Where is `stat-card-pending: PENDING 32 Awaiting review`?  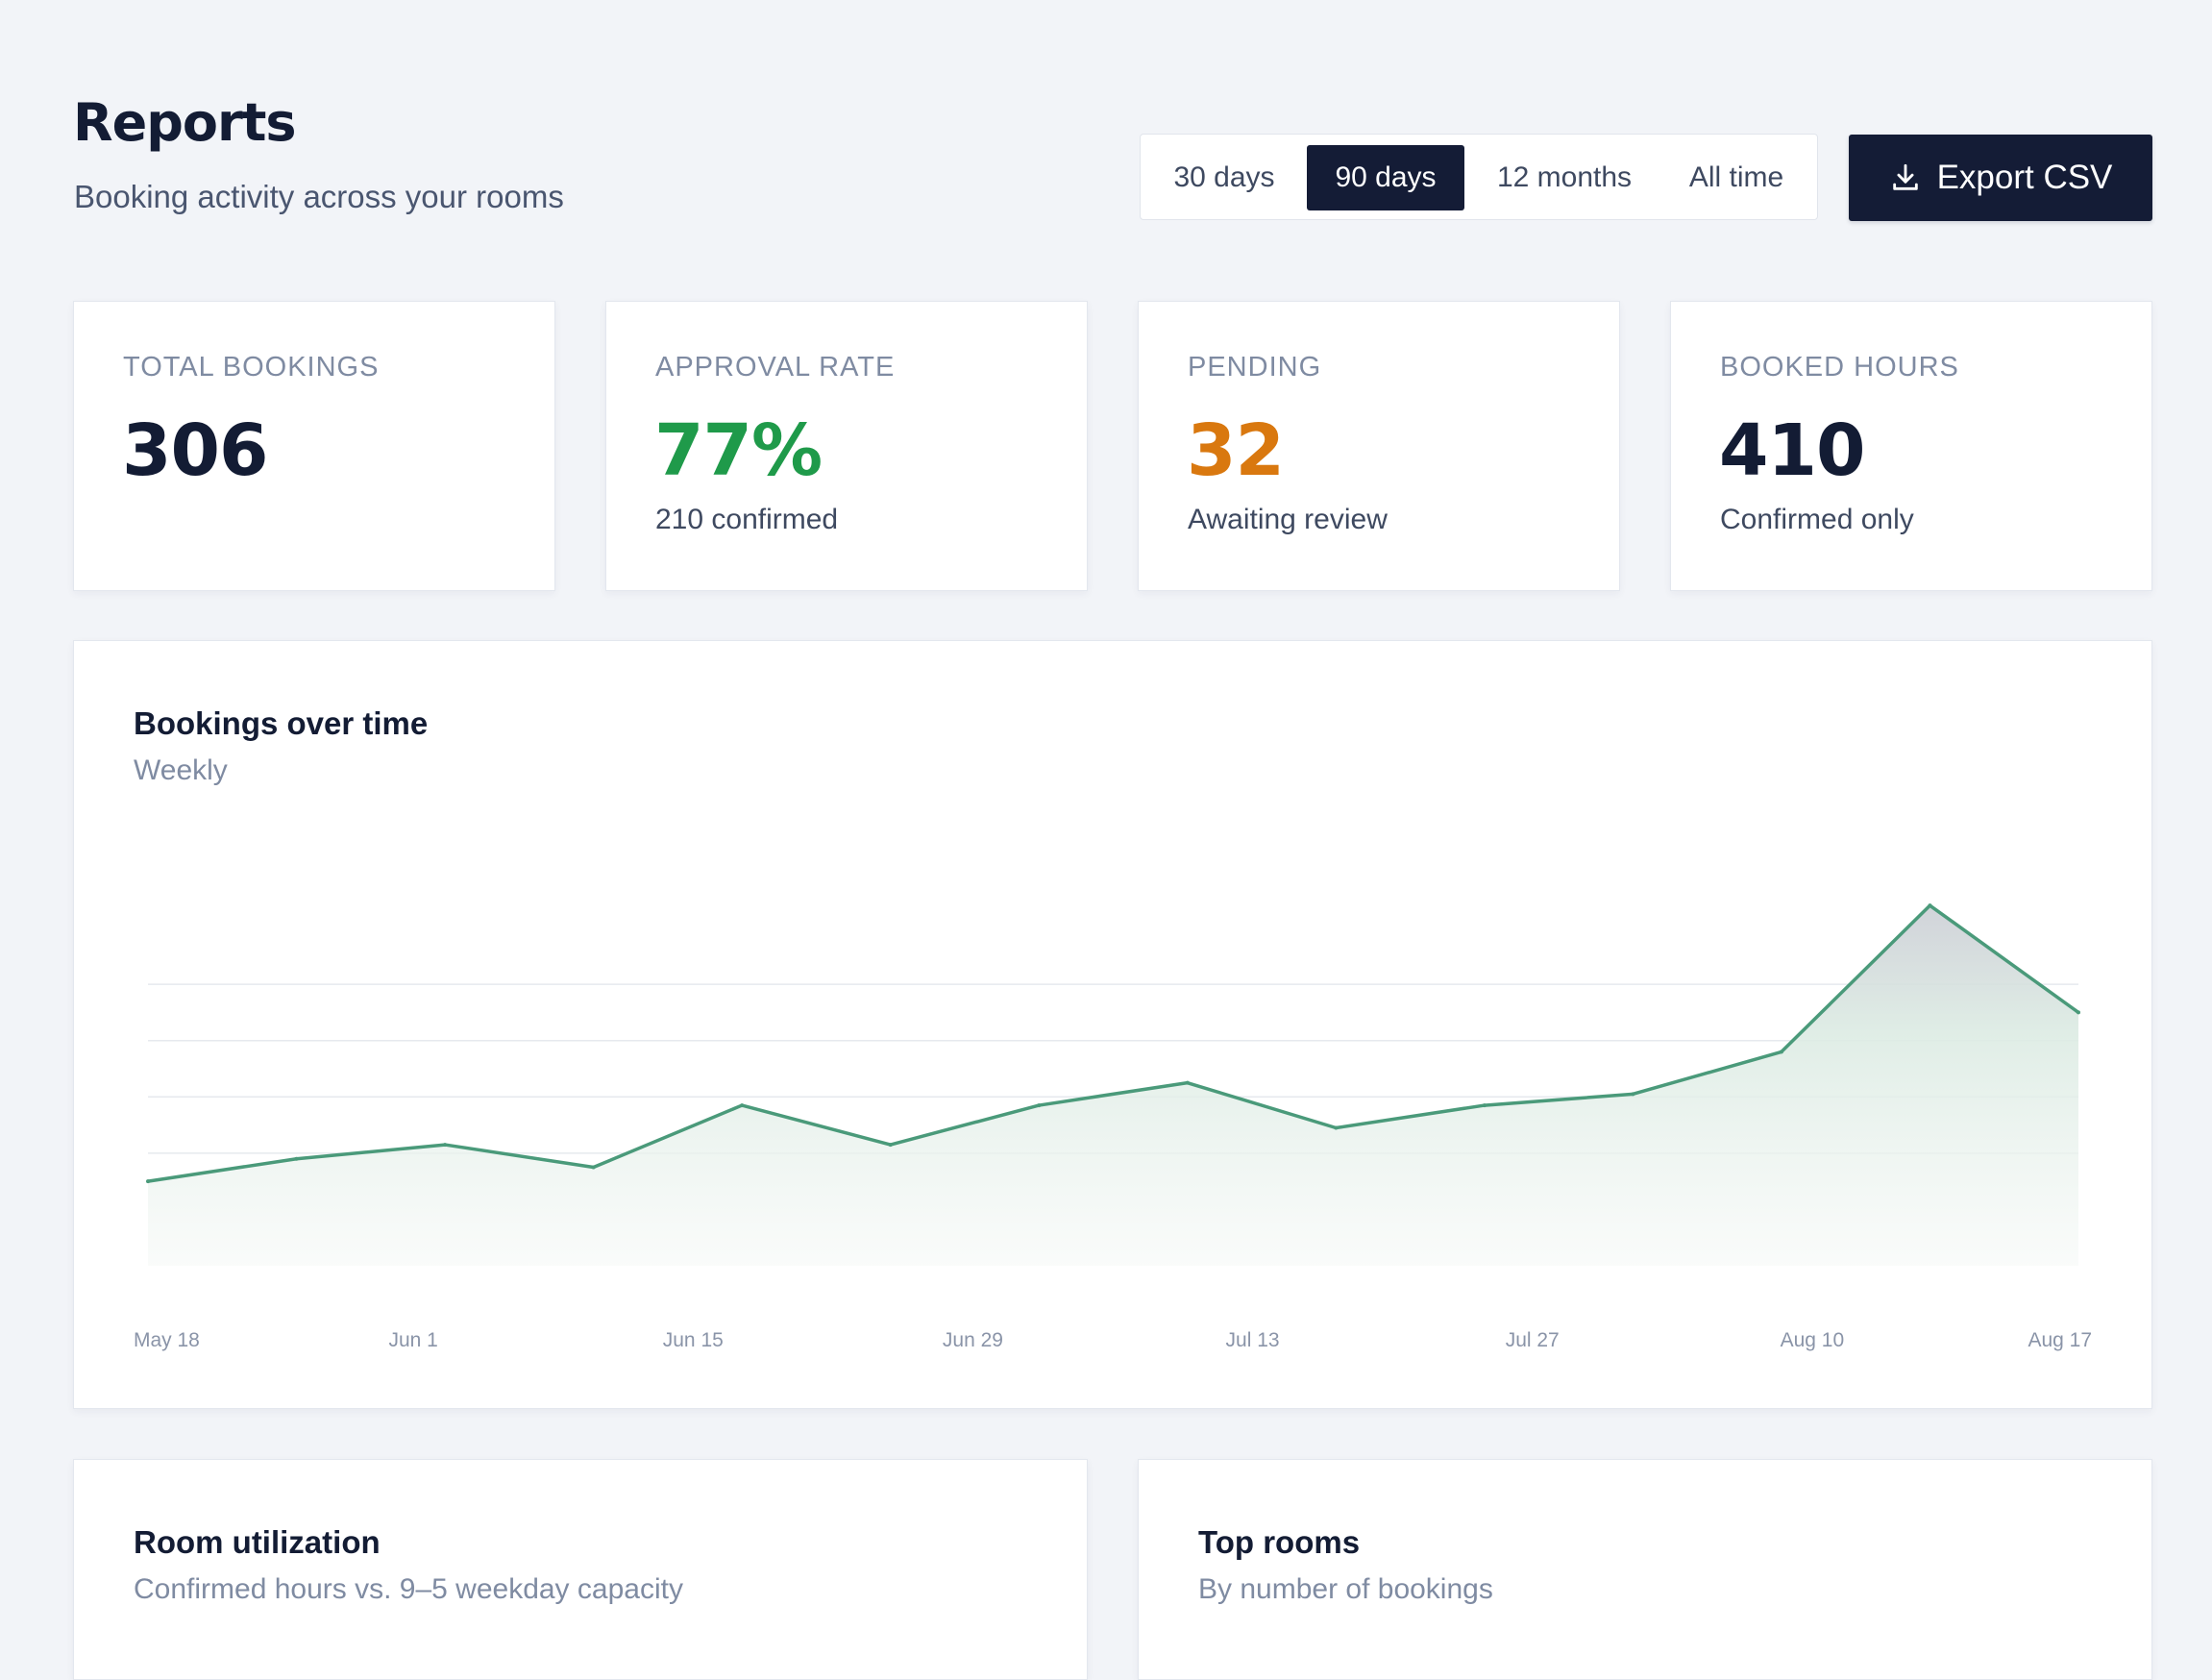
stat-card-pending: PENDING 32 Awaiting review is located at coordinates (1379, 446).